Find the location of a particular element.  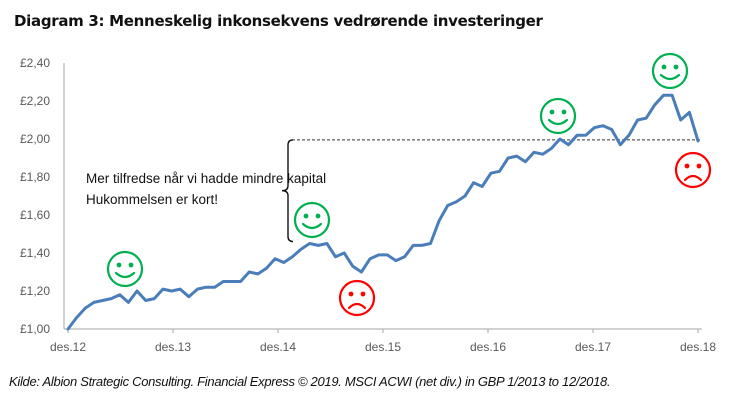

y-tick-label: £2,00 is located at coordinates (35, 139).